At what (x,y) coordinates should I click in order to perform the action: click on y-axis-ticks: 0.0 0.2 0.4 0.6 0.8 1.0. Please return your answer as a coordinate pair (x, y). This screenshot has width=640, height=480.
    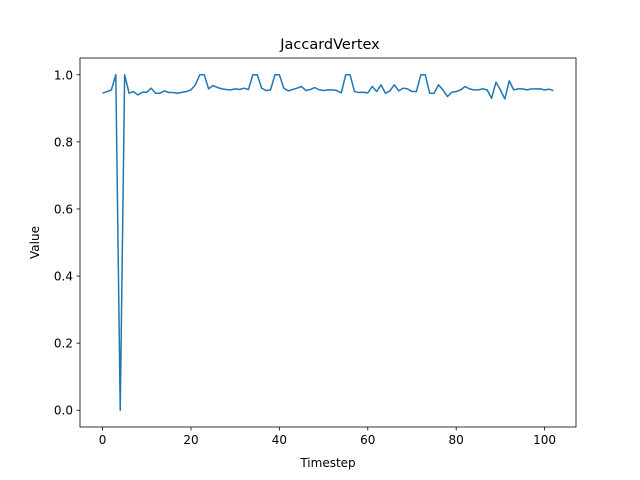
    Looking at the image, I should click on (67, 243).